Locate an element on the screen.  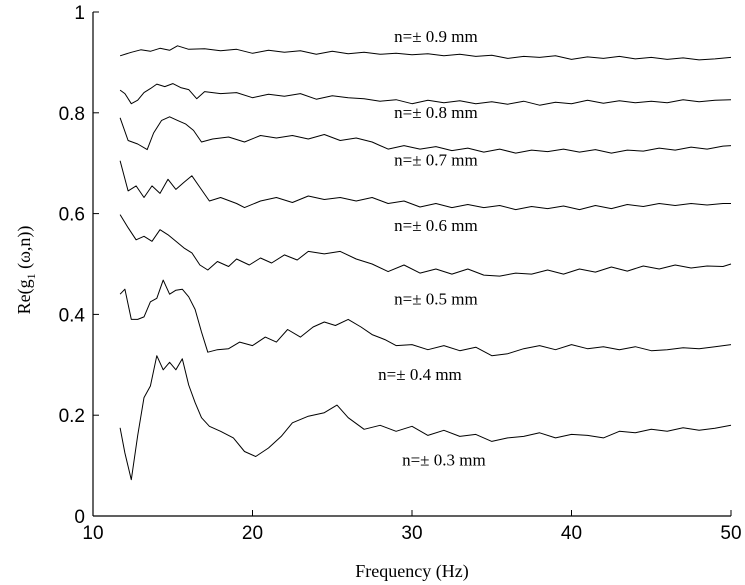
series-label-6: n=± 0.3 mm is located at coordinates (444, 460).